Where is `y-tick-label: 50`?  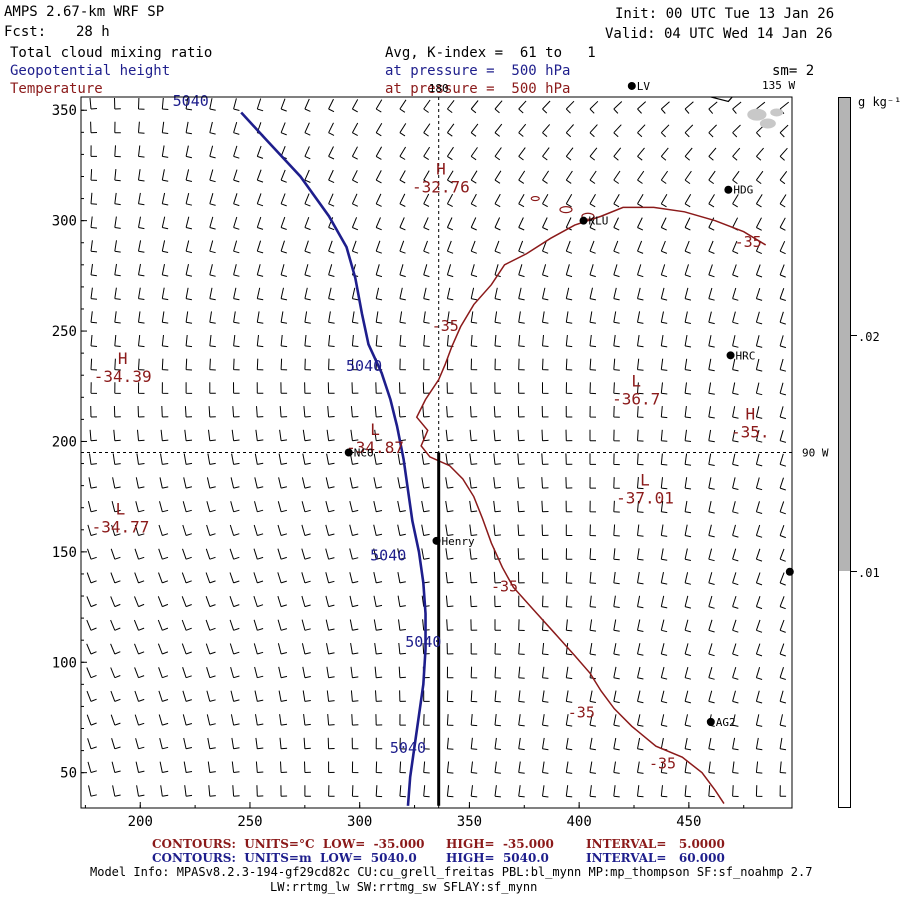
y-tick-label: 50 is located at coordinates (68, 774).